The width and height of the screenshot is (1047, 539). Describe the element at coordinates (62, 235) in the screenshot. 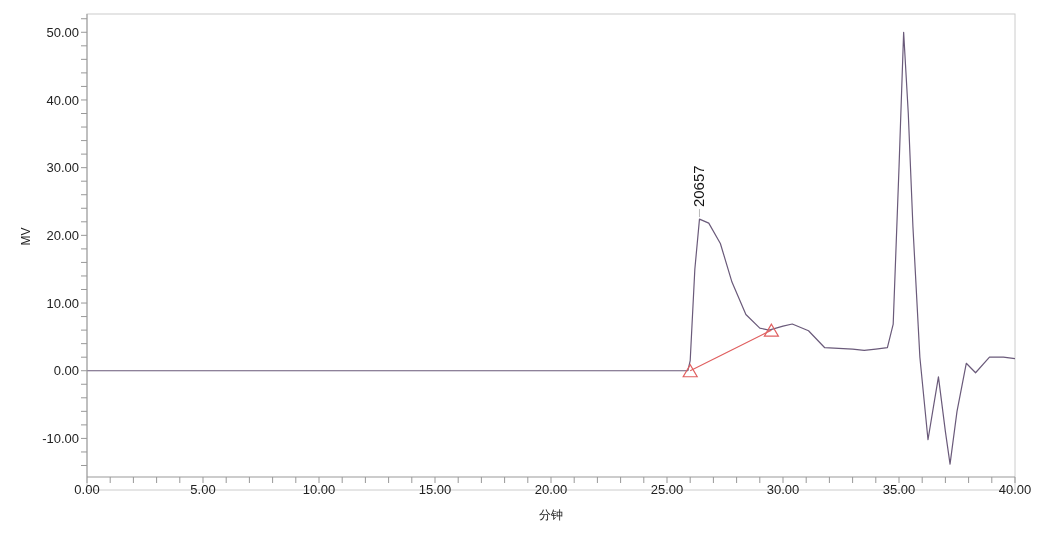

I see `y-tick-label: 20.00` at that location.